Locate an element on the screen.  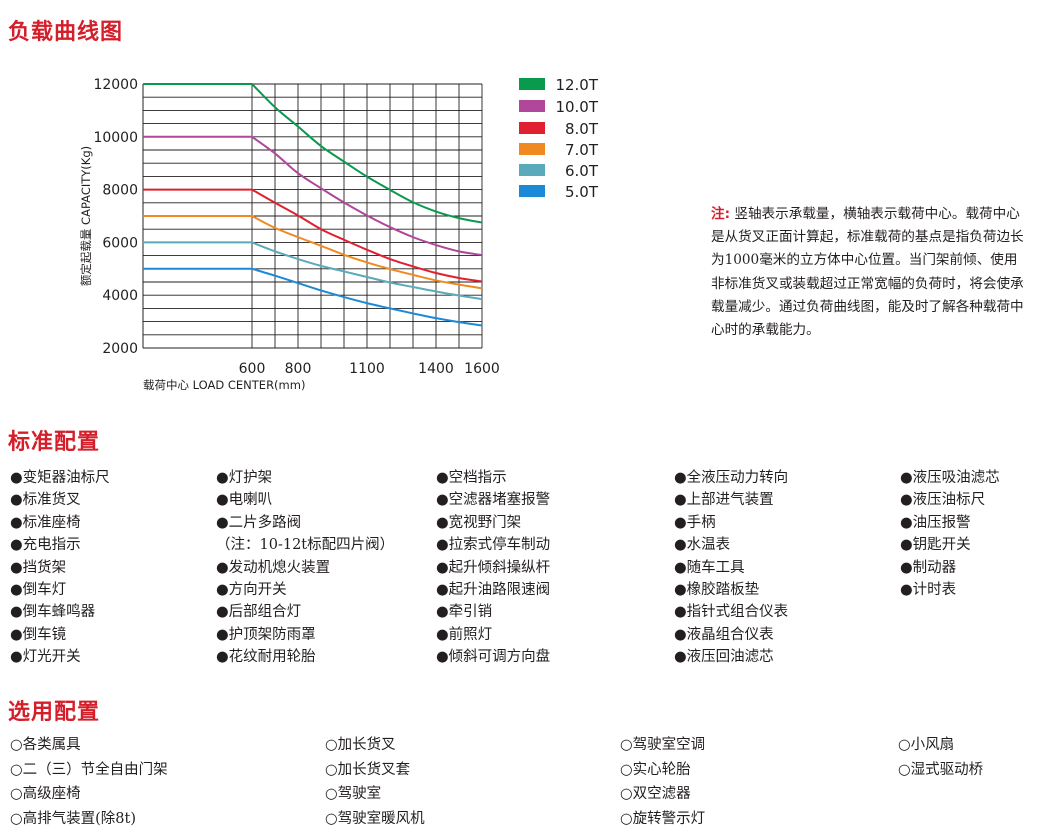
series-line-12.0T is located at coordinates (313, 153).